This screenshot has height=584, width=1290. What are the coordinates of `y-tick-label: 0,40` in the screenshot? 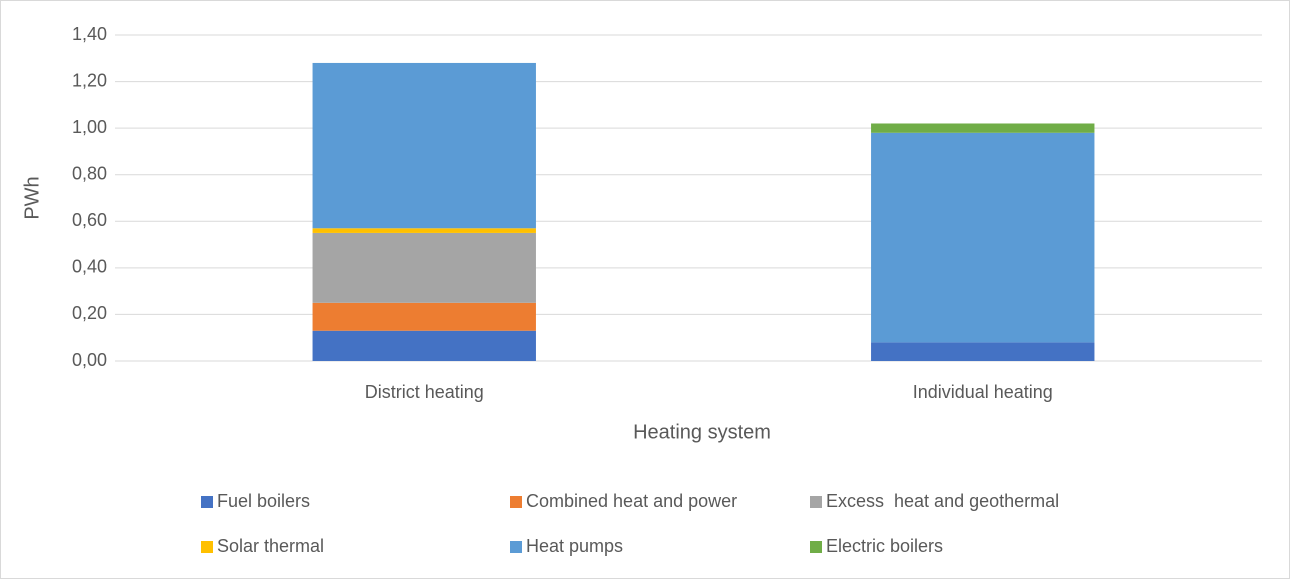 It's located at (89, 267).